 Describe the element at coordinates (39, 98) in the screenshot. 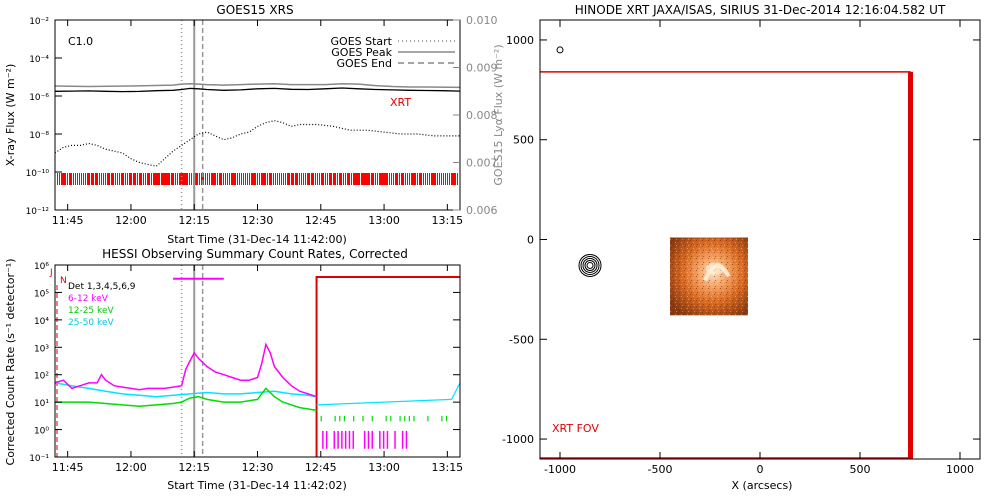

I see `goes-y-tick-label: 10⁻⁶` at that location.